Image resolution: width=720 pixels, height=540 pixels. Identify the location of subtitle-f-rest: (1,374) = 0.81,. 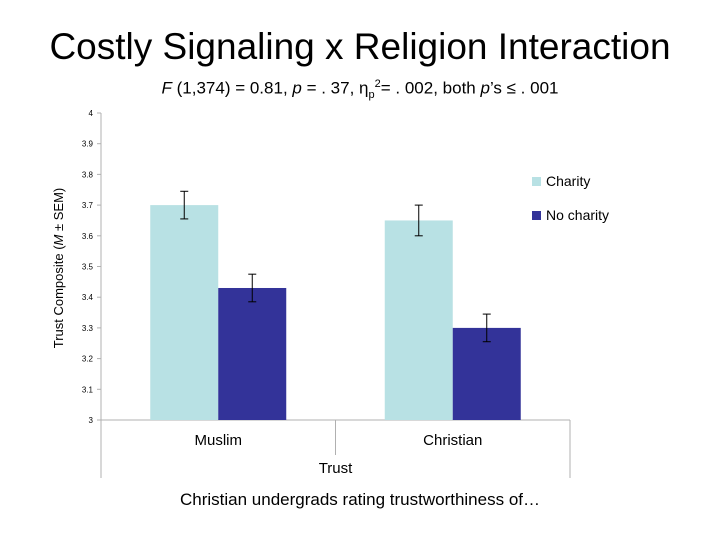
(232, 88).